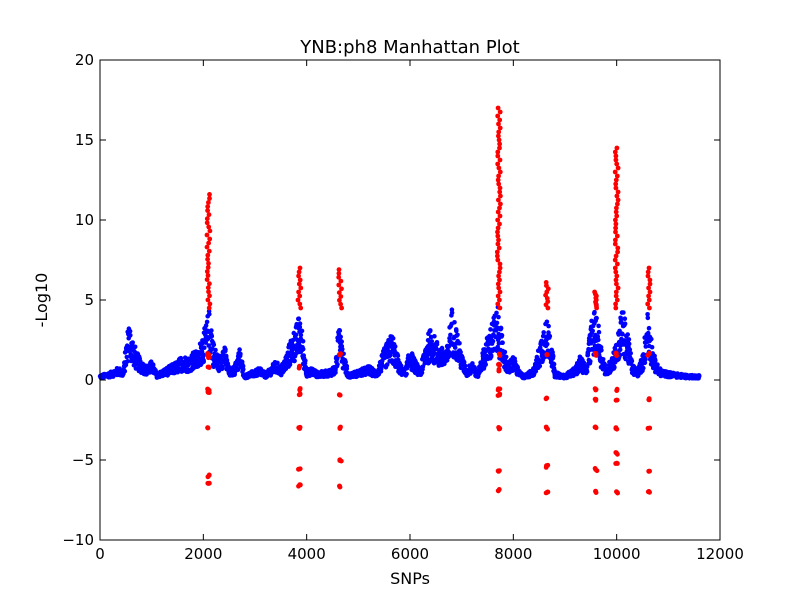 The width and height of the screenshot is (800, 600). I want to click on y-tick-label: −10, so click(78, 540).